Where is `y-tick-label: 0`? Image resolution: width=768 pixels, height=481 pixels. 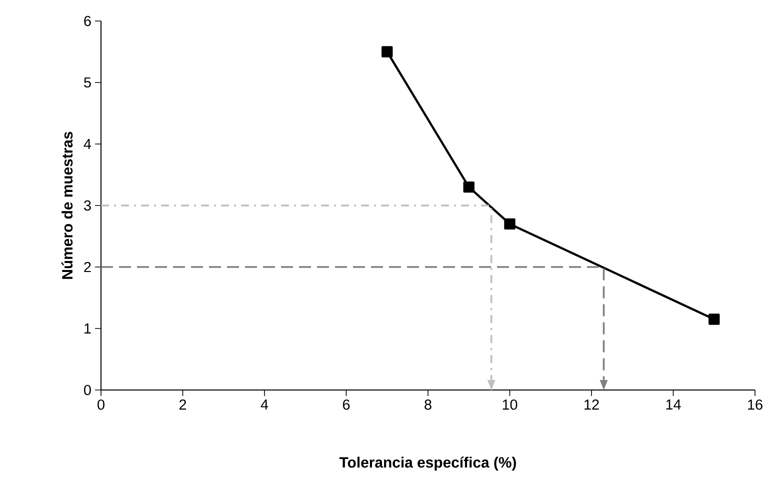
y-tick-label: 0 is located at coordinates (87, 390).